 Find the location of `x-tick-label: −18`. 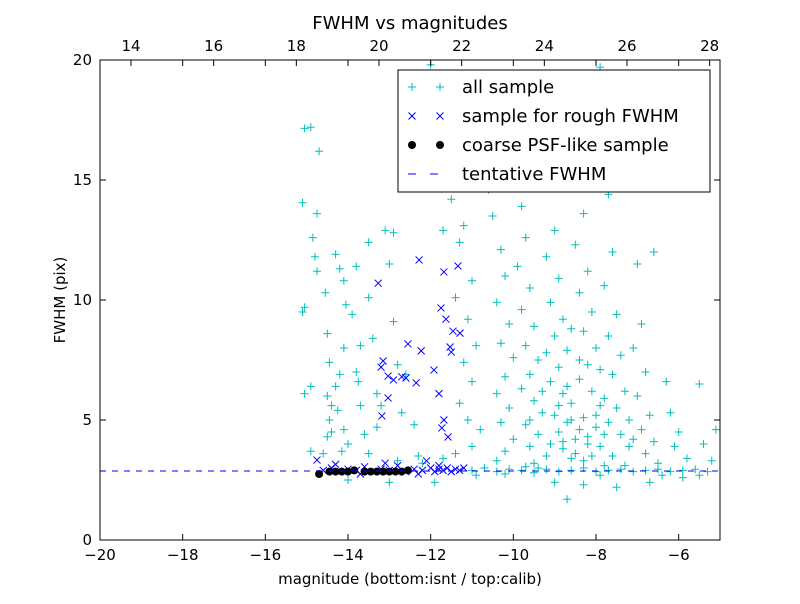

x-tick-label: −18 is located at coordinates (183, 555).